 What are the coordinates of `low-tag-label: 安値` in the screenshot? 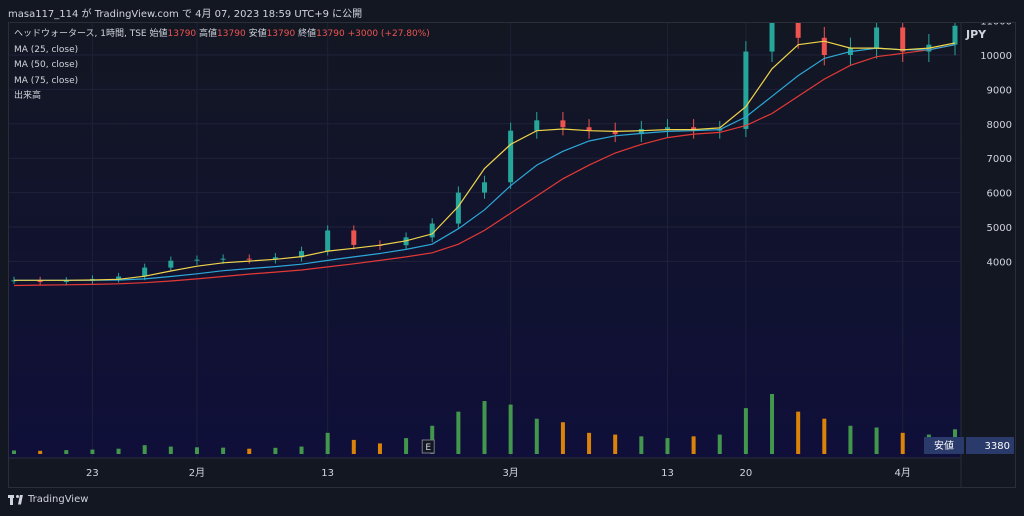 It's located at (944, 445).